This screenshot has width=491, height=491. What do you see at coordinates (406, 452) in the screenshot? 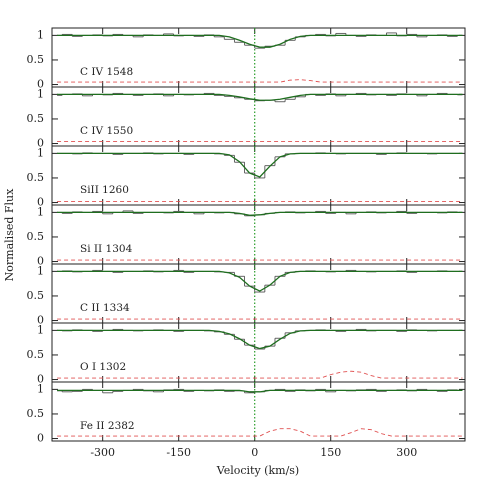
I see `x-tick-label: 300` at bounding box center [406, 452].